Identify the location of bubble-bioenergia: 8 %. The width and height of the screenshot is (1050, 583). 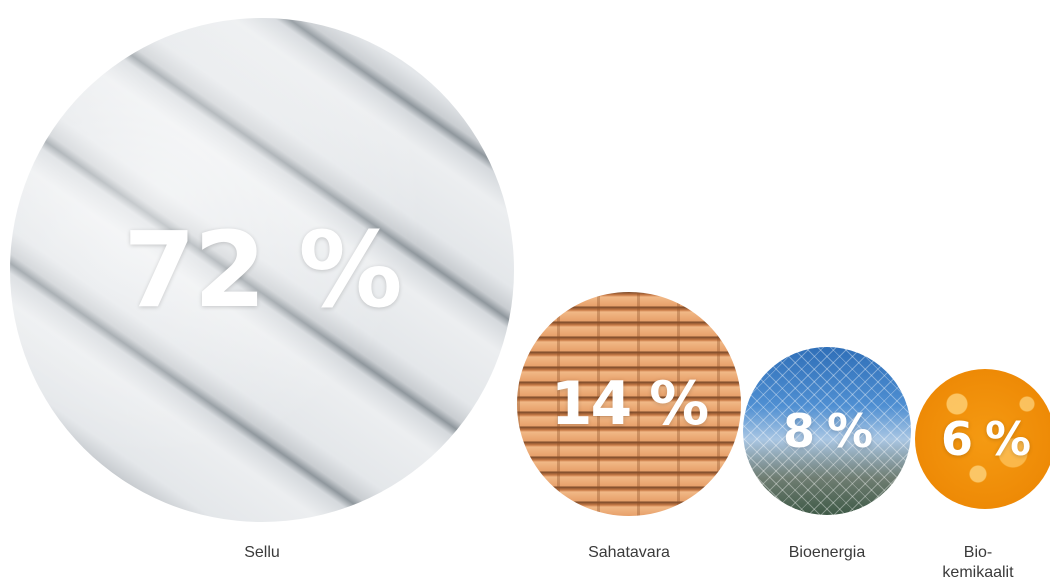
(827, 431).